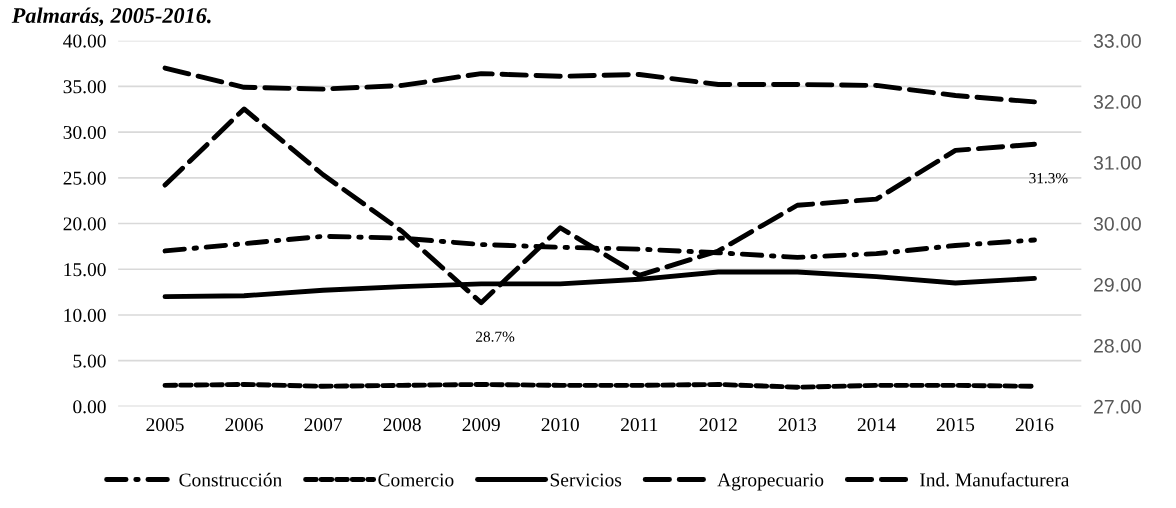 The width and height of the screenshot is (1176, 508). I want to click on y-tick-label: 5.00, so click(89, 361).